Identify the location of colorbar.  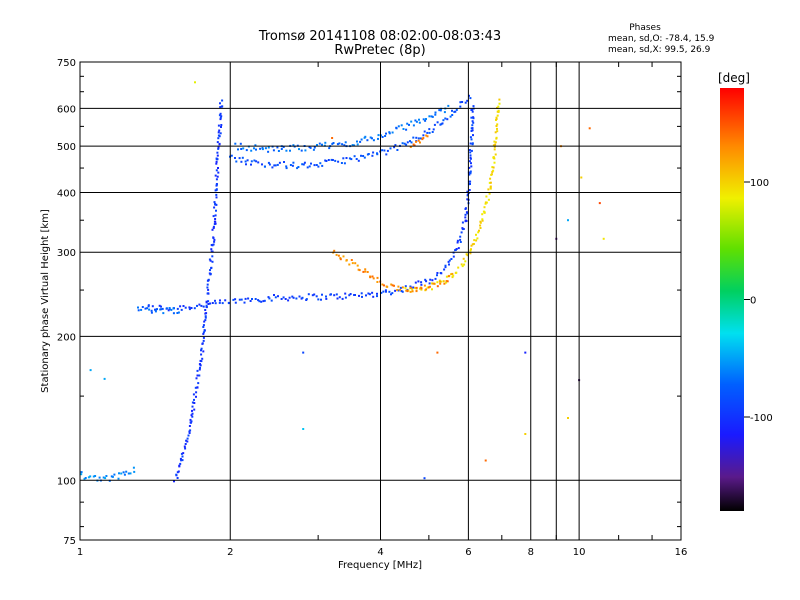
(732, 299).